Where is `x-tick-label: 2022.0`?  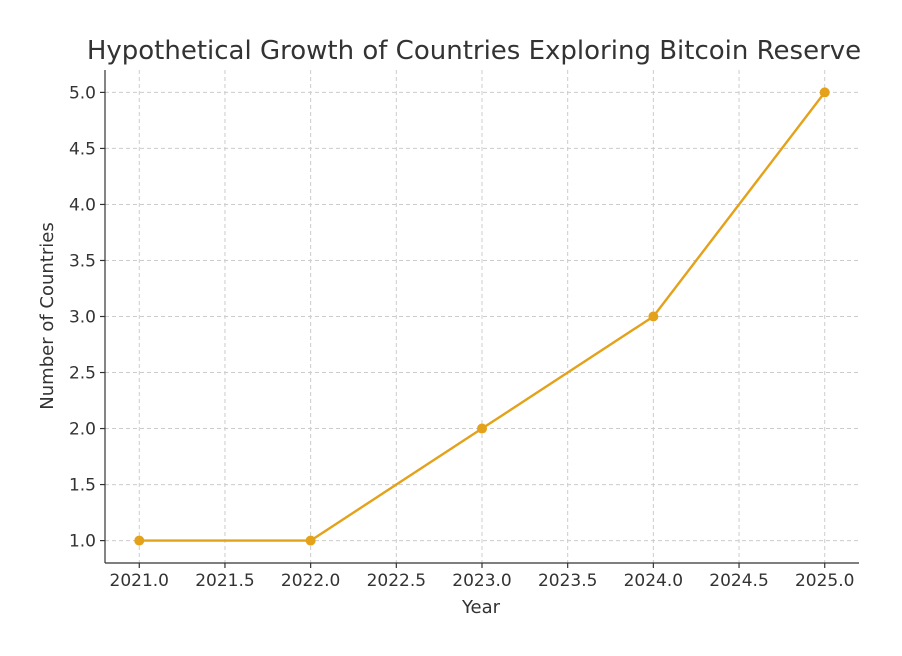 x-tick-label: 2022.0 is located at coordinates (310, 581).